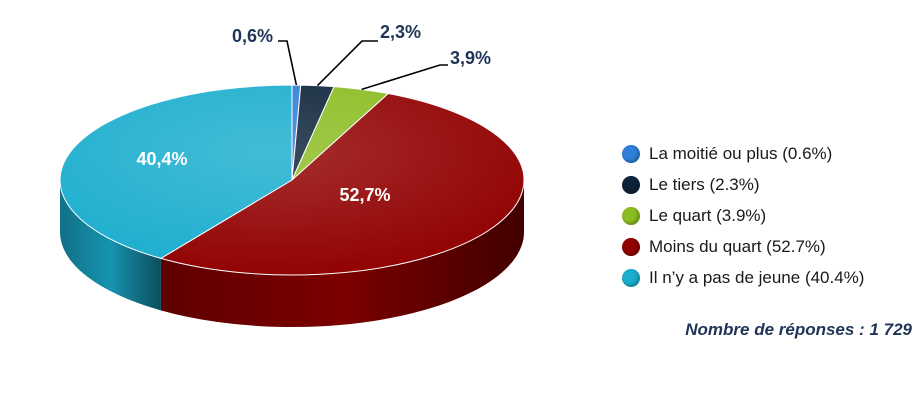 This screenshot has height=415, width=924. Describe the element at coordinates (364, 195) in the screenshot. I see `data-label-3: 52,7%` at that location.